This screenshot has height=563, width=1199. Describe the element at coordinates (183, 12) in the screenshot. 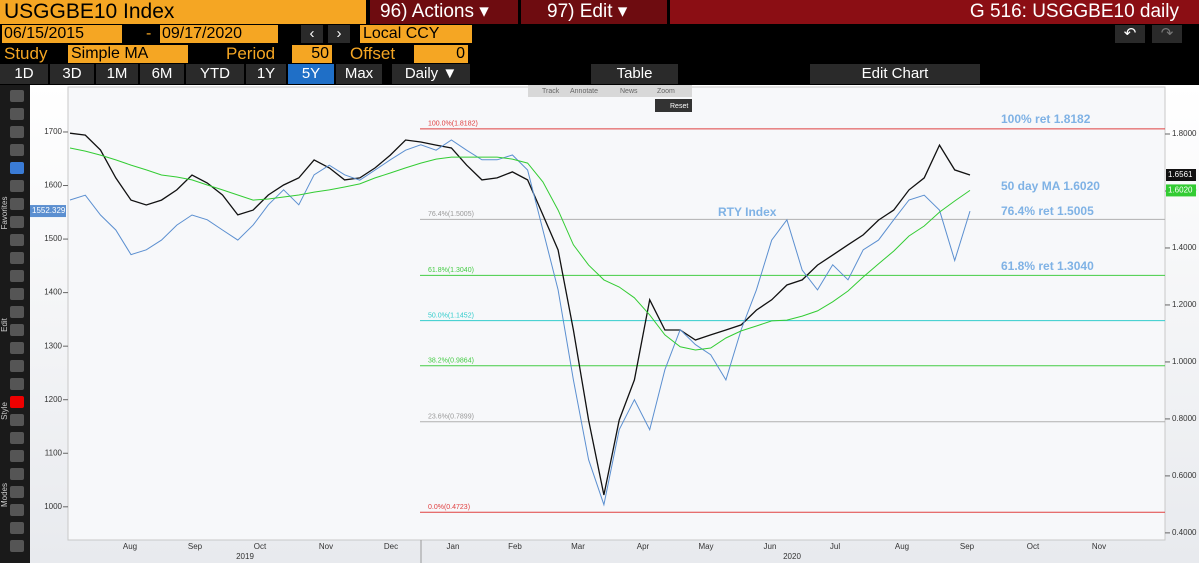

I see `security: USGGBE10 Index` at that location.